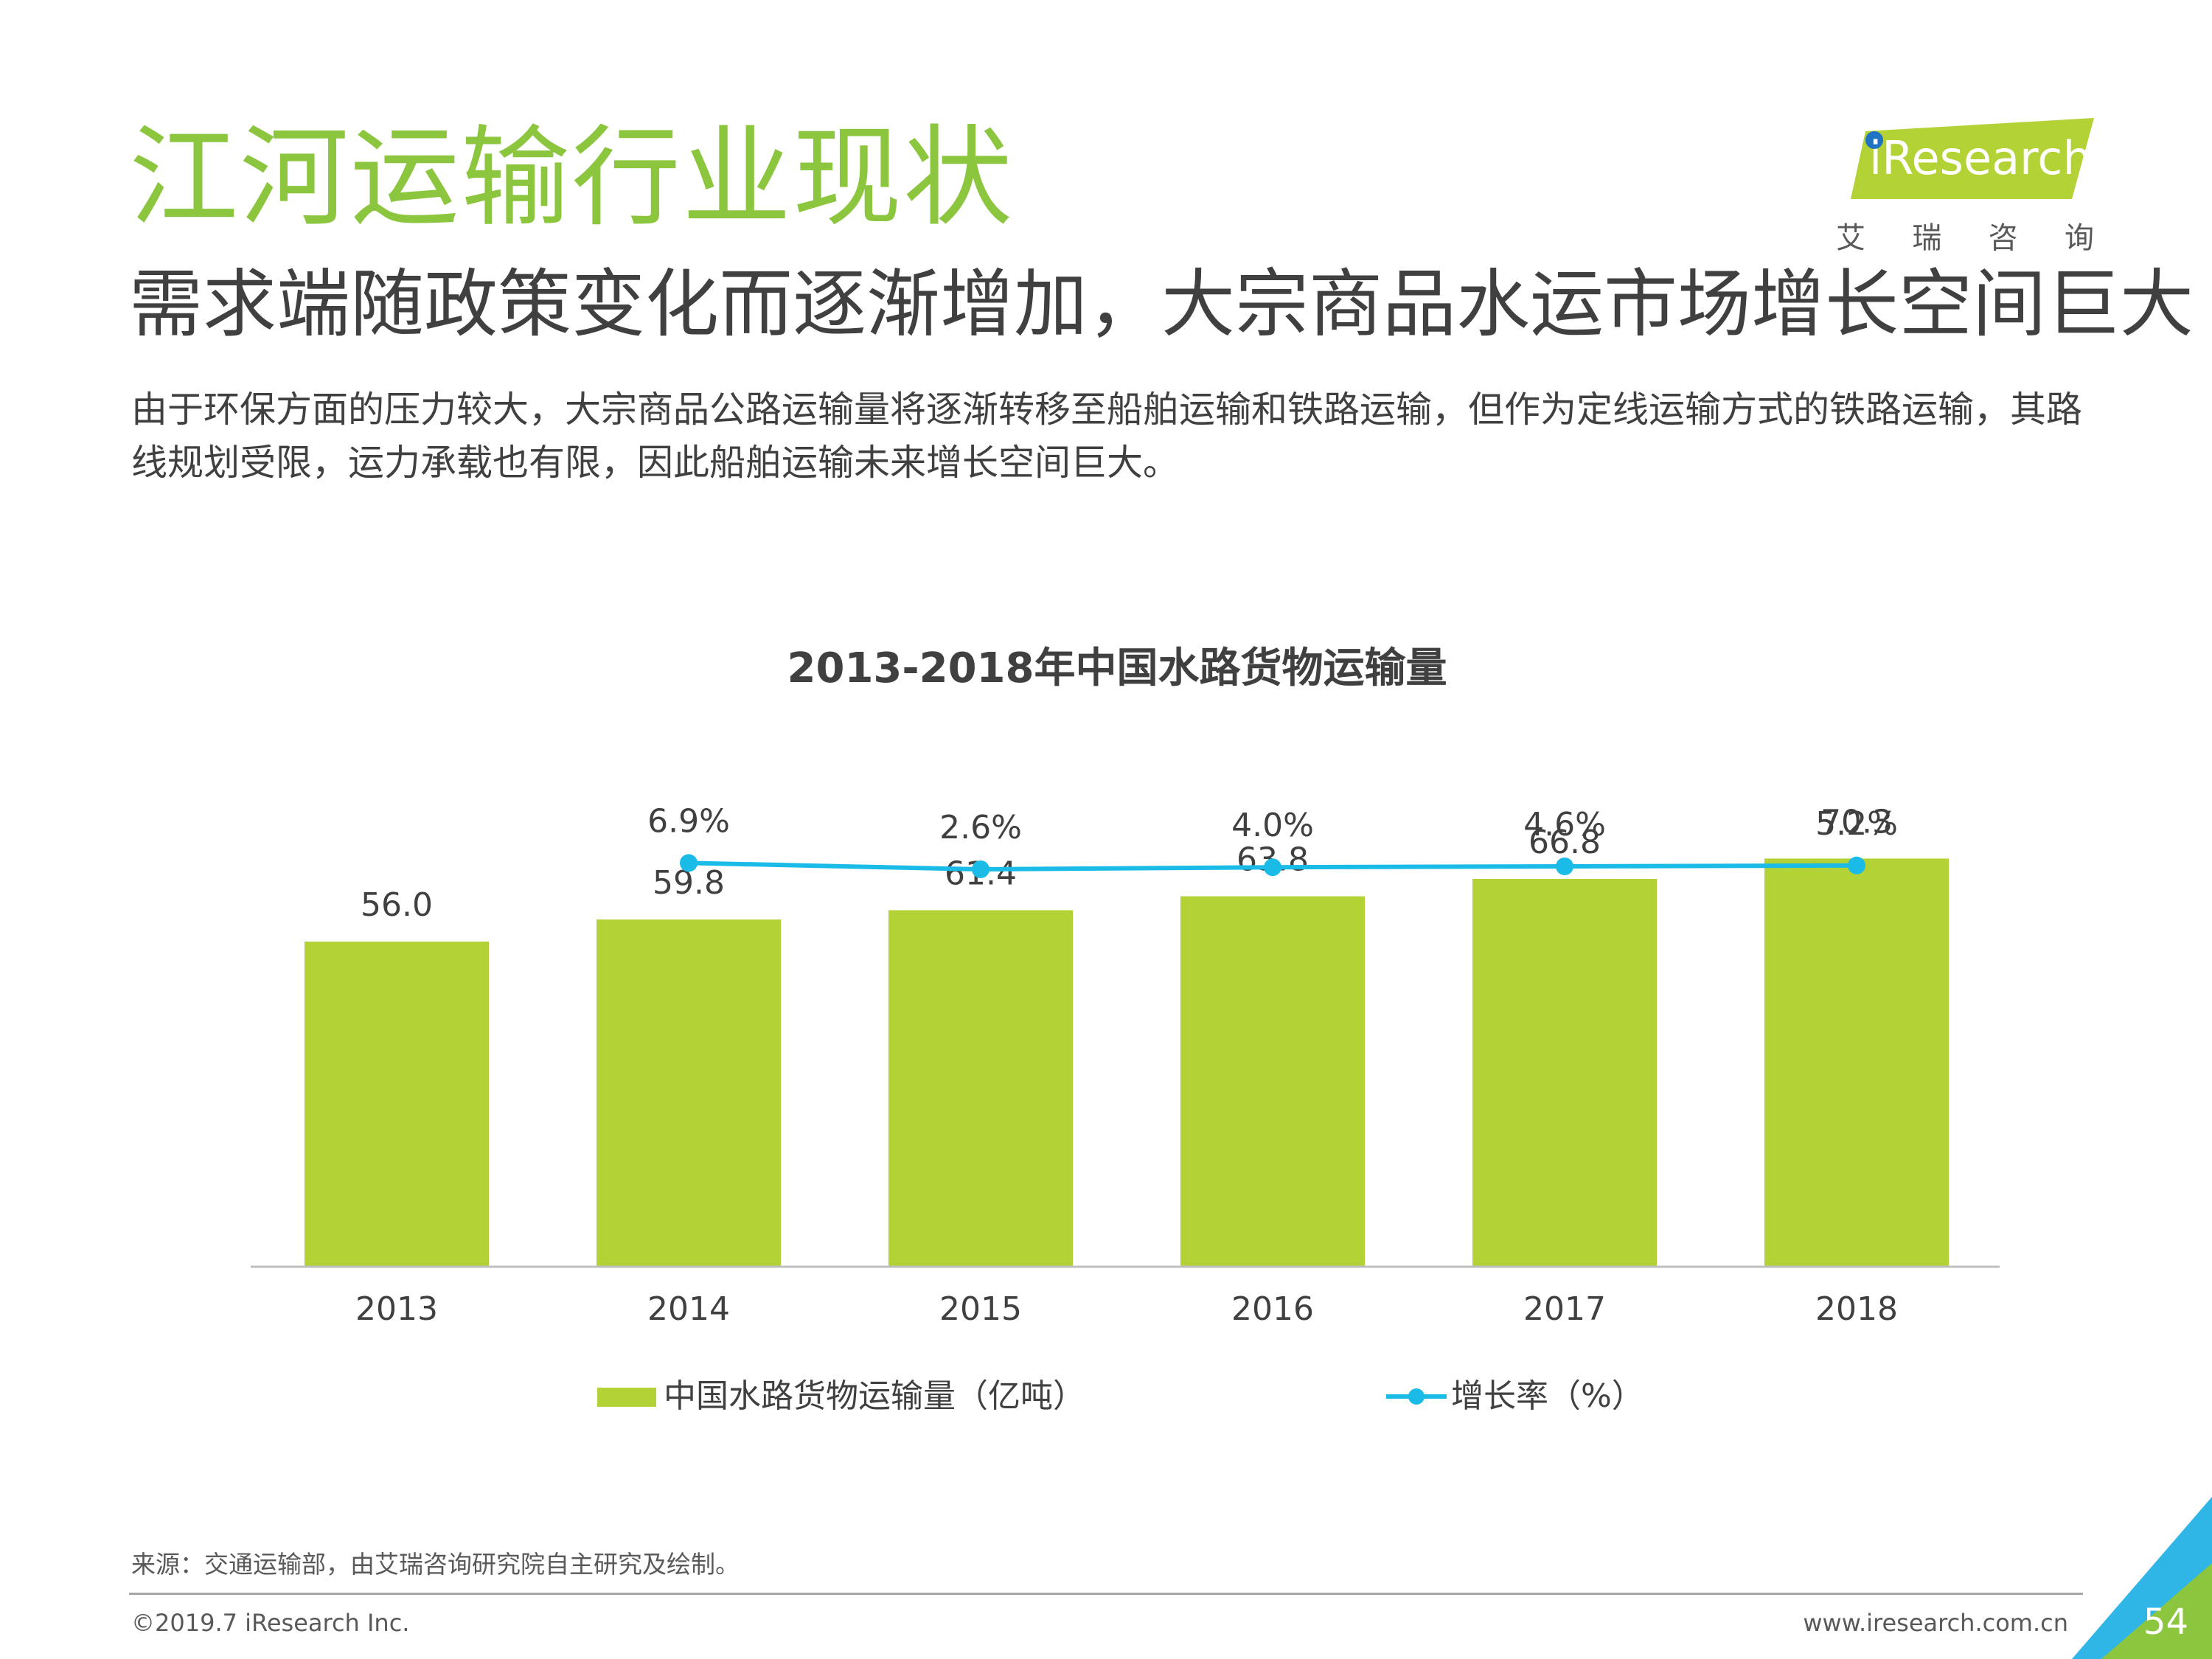  I want to click on x-tick-label: 2014, so click(688, 1309).